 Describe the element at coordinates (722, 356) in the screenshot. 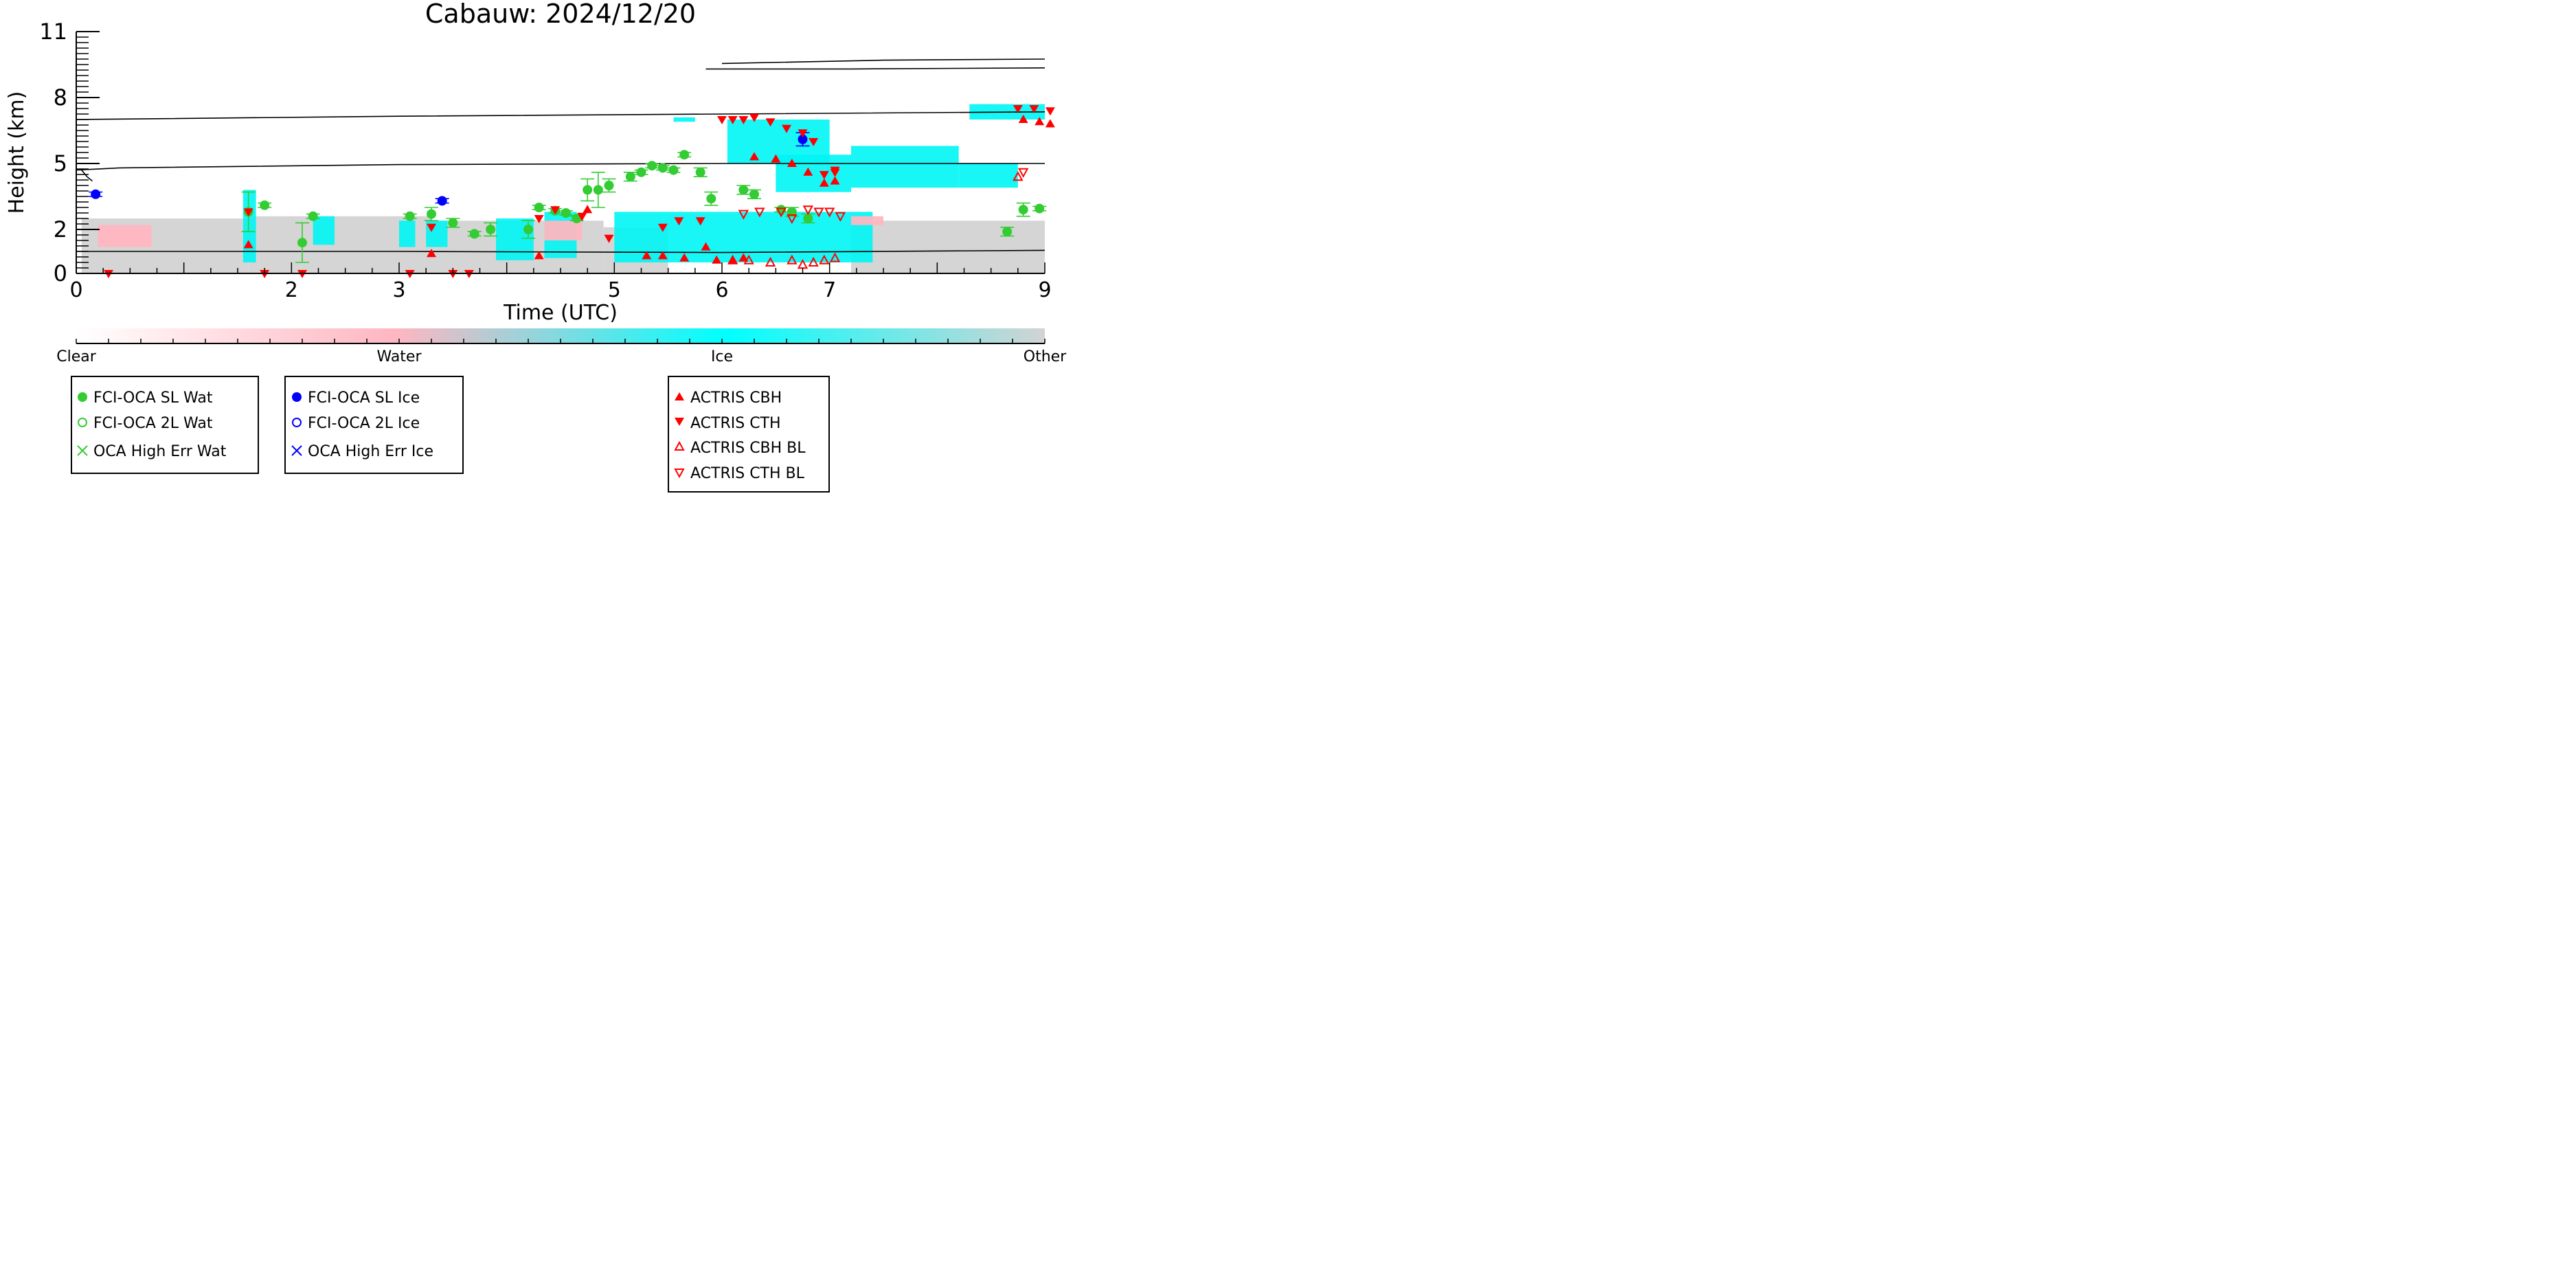

I see `colorbar-label-2: Ice` at that location.